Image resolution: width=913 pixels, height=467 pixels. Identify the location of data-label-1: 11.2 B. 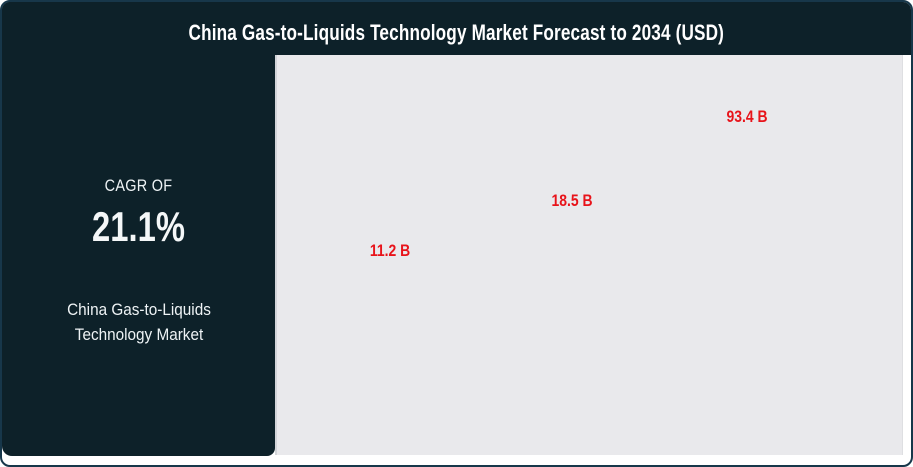
(390, 250).